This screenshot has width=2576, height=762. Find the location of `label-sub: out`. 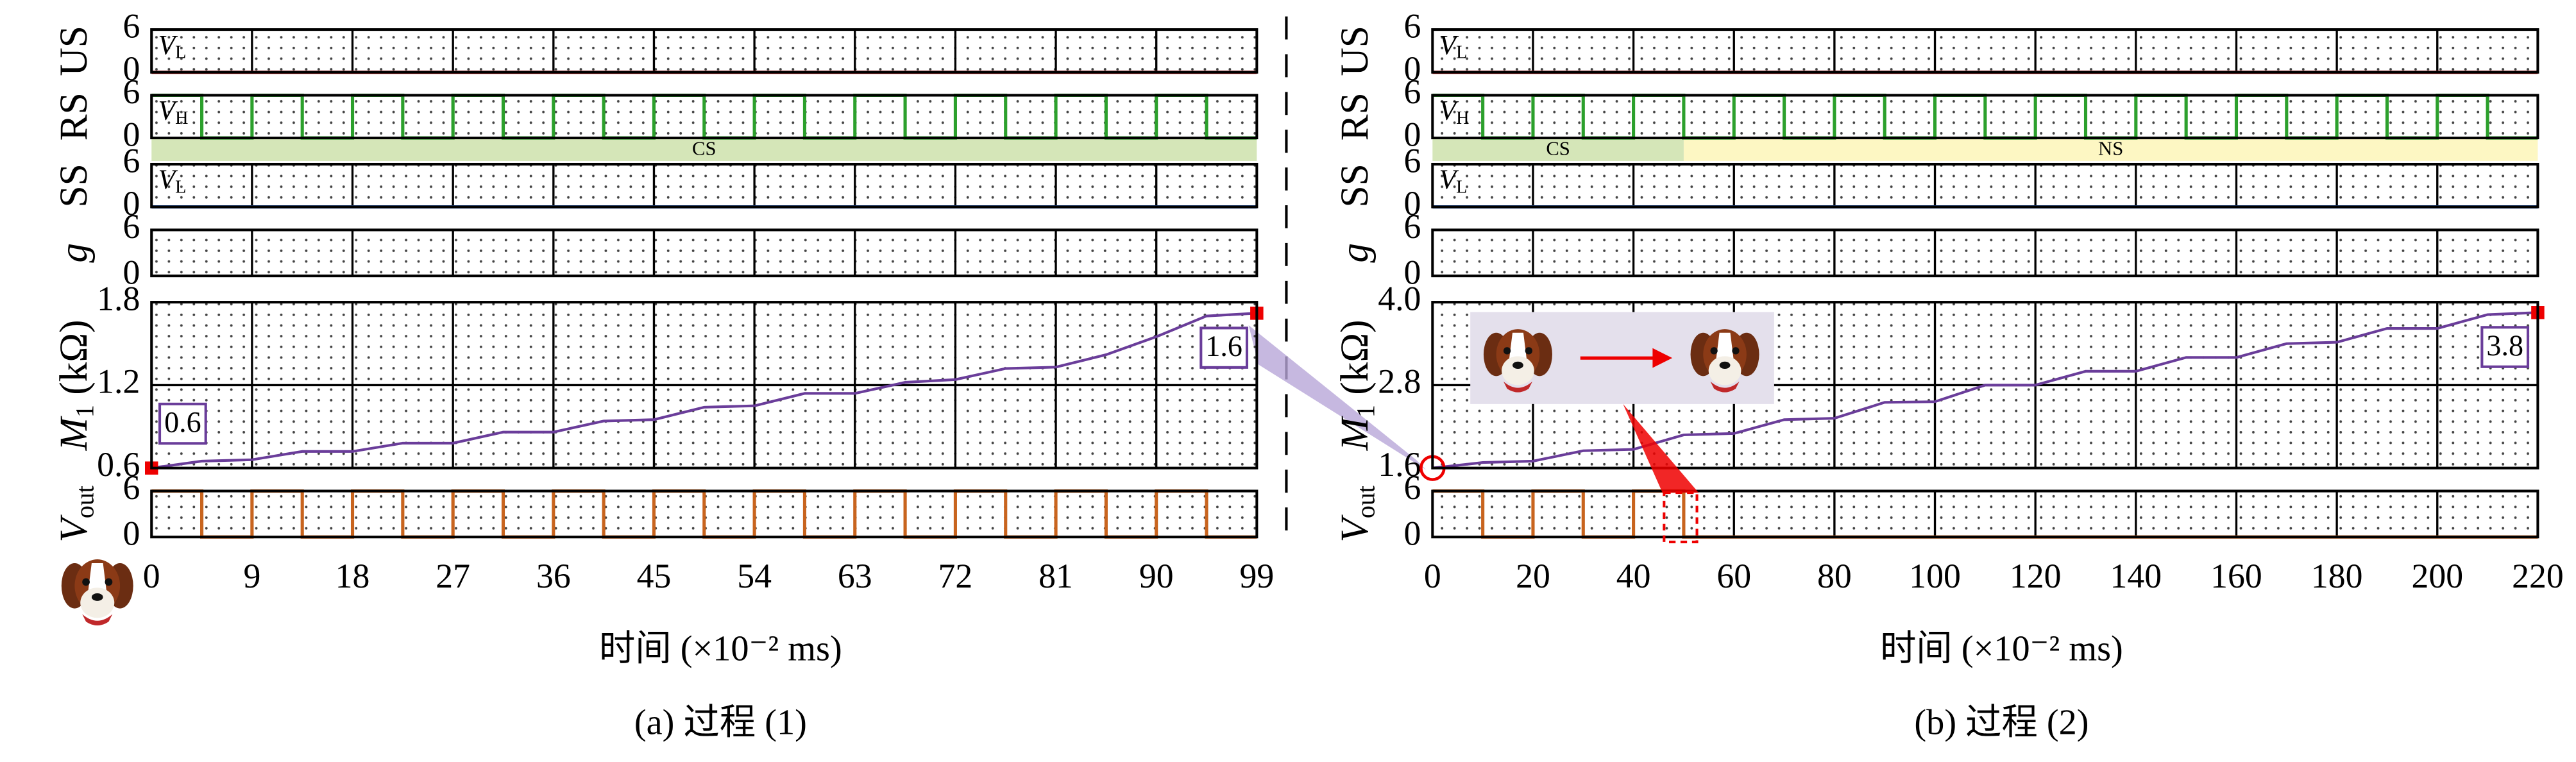

label-sub: out is located at coordinates (1366, 502).